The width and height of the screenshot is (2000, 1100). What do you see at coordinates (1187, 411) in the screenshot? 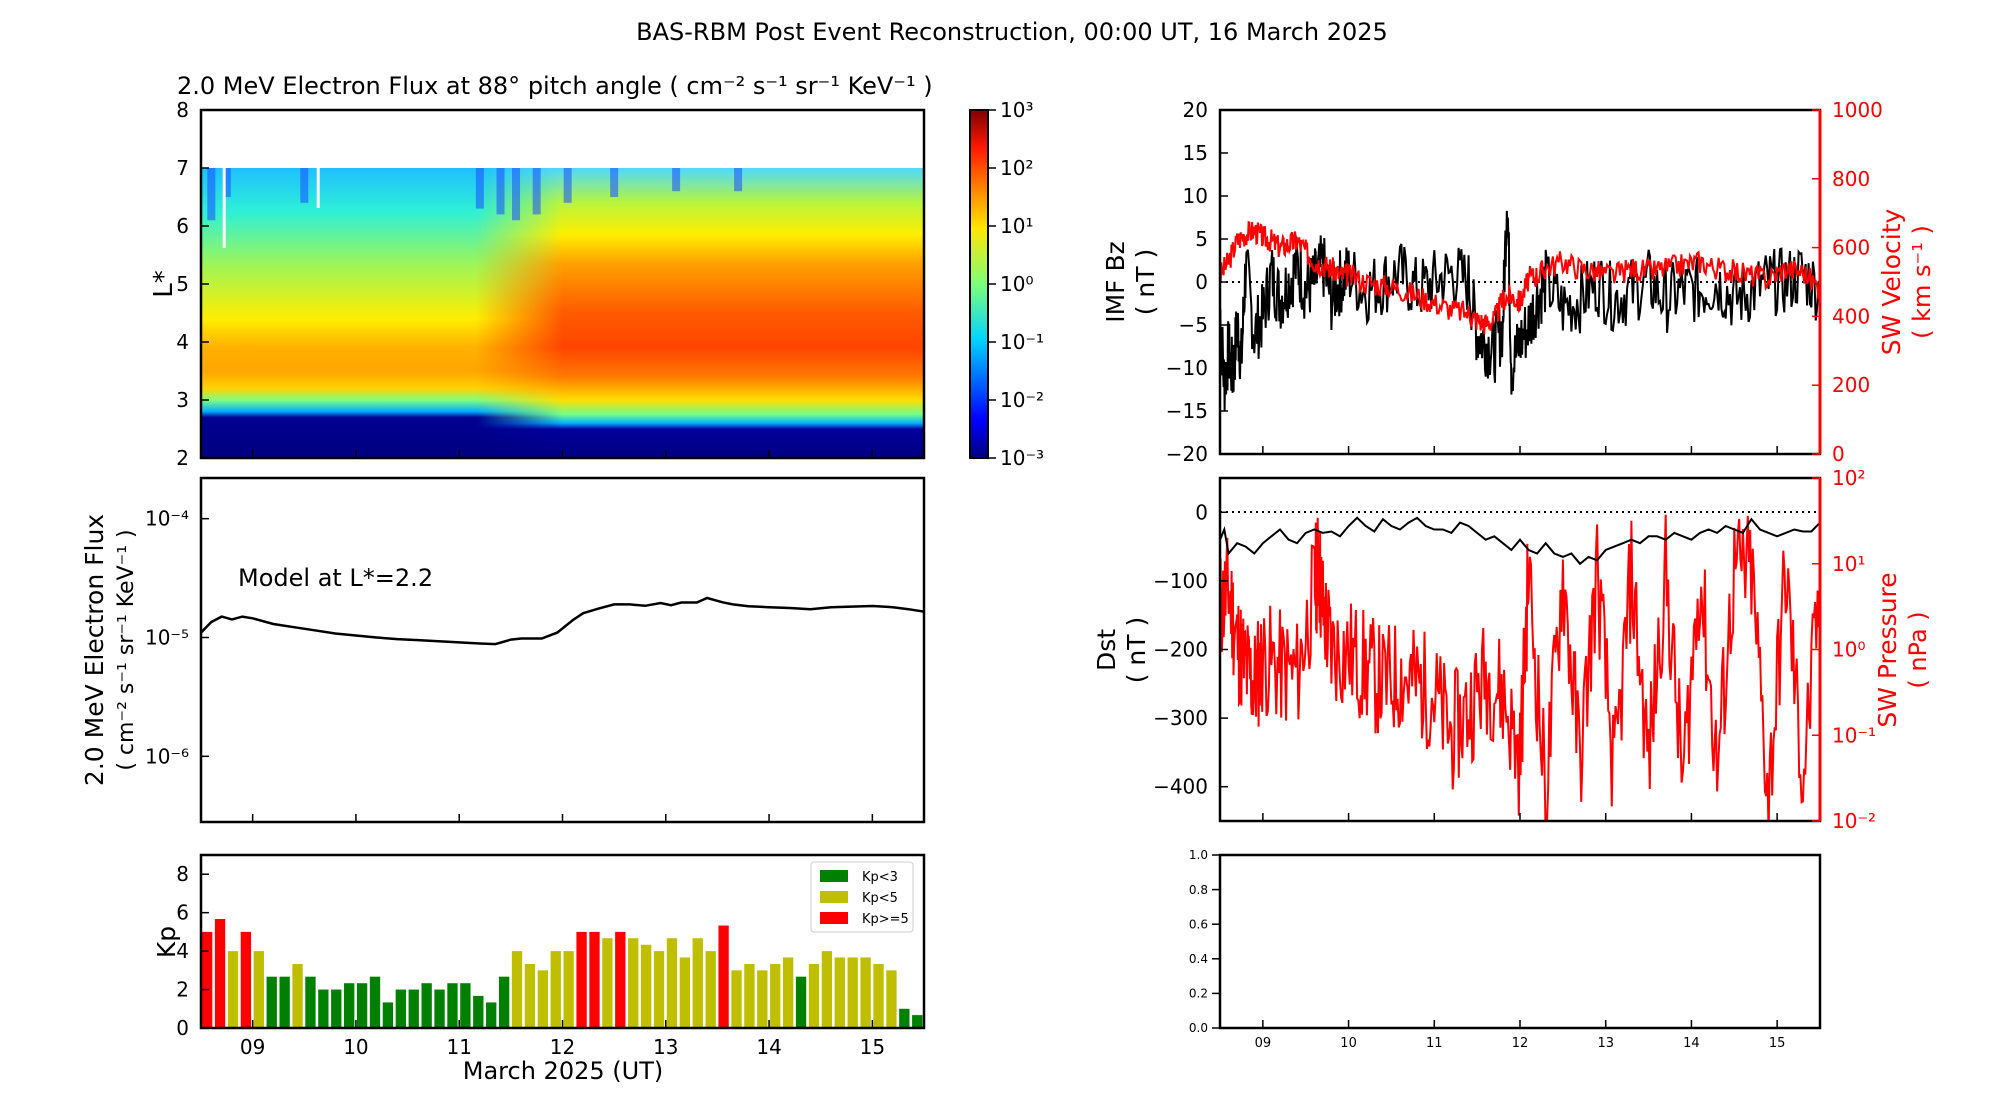
I see `y-tick-label: −15` at bounding box center [1187, 411].